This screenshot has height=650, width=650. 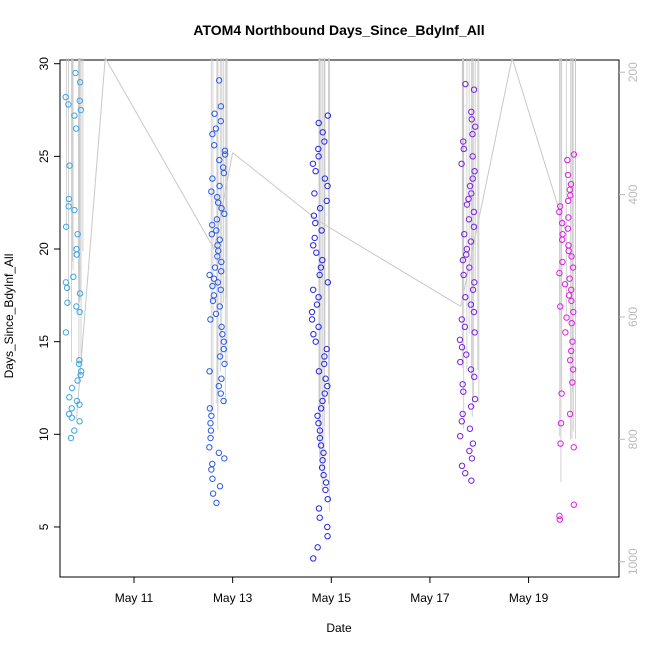 I want to click on x-tick-label: May 15, so click(x=332, y=598).